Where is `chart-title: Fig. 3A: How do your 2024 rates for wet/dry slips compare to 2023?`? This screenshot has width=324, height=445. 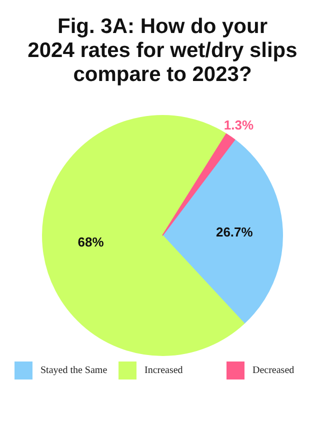
chart-title: Fig. 3A: How do your 2024 rates for wet/dry slips compare to 2023? is located at coordinates (163, 50).